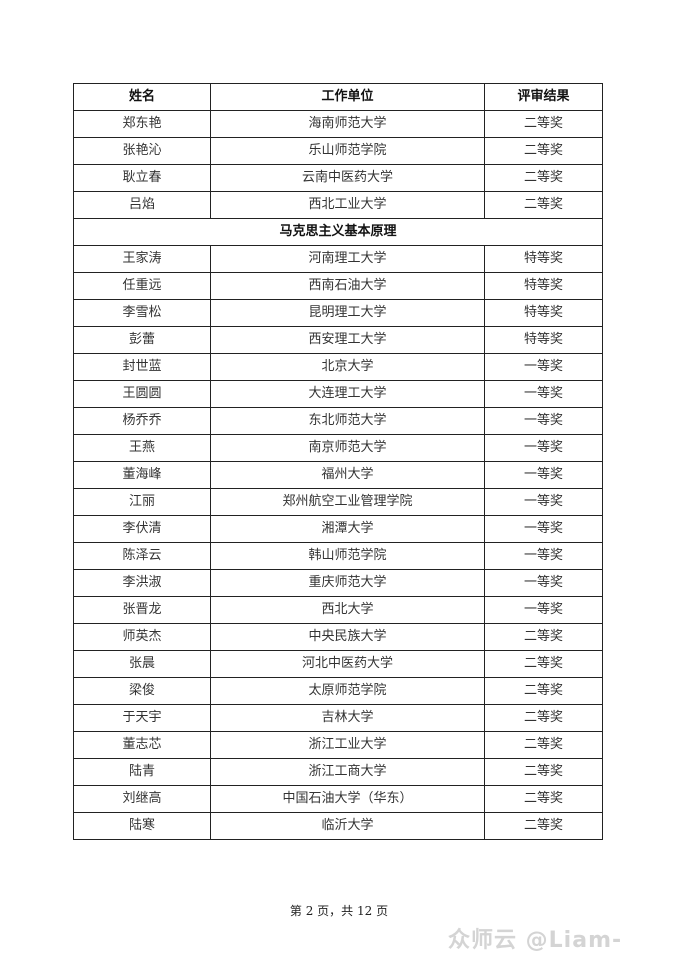  Describe the element at coordinates (347, 259) in the screenshot. I see `unit-cell: 河南理工大学` at that location.